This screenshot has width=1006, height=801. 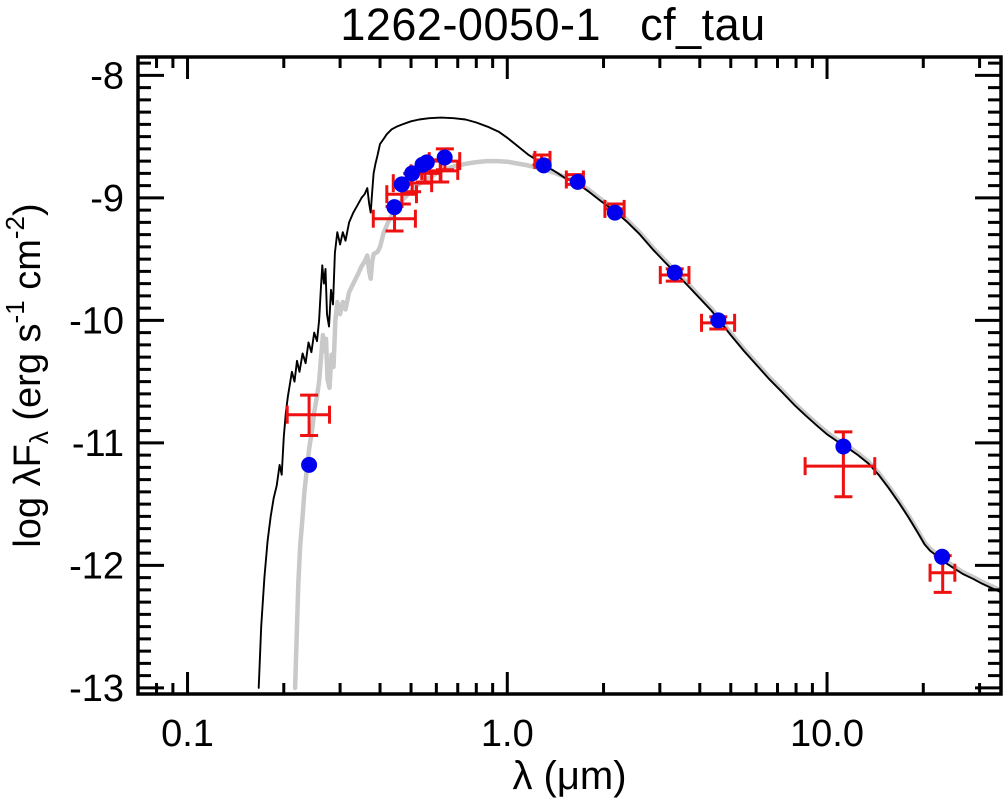 I want to click on y-tick-label: -9, so click(x=107, y=199).